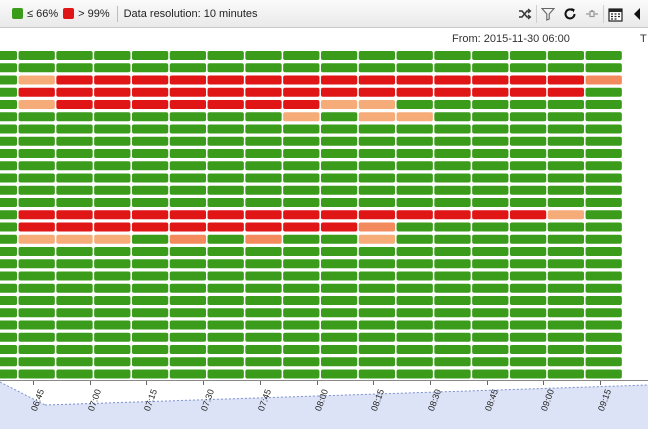 The image size is (648, 429). I want to click on heat-cell-r11-c3, so click(112, 190).